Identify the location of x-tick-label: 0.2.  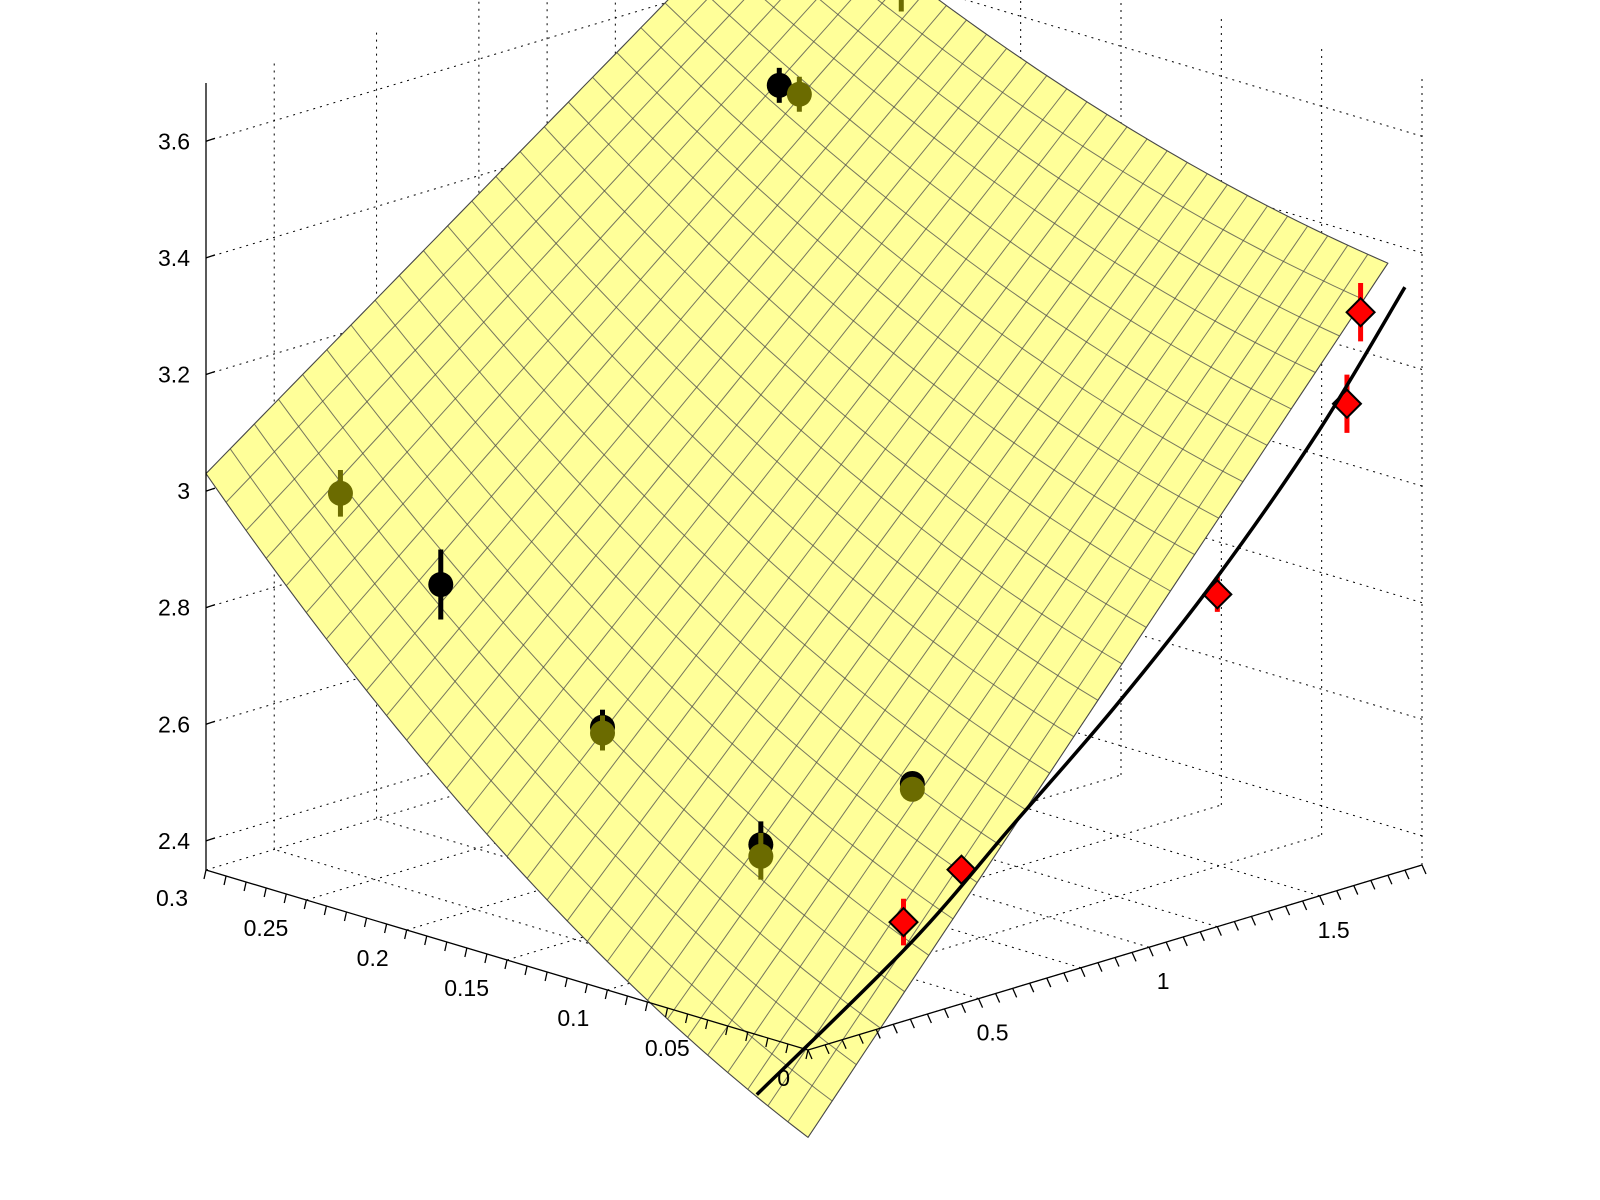
(373, 958).